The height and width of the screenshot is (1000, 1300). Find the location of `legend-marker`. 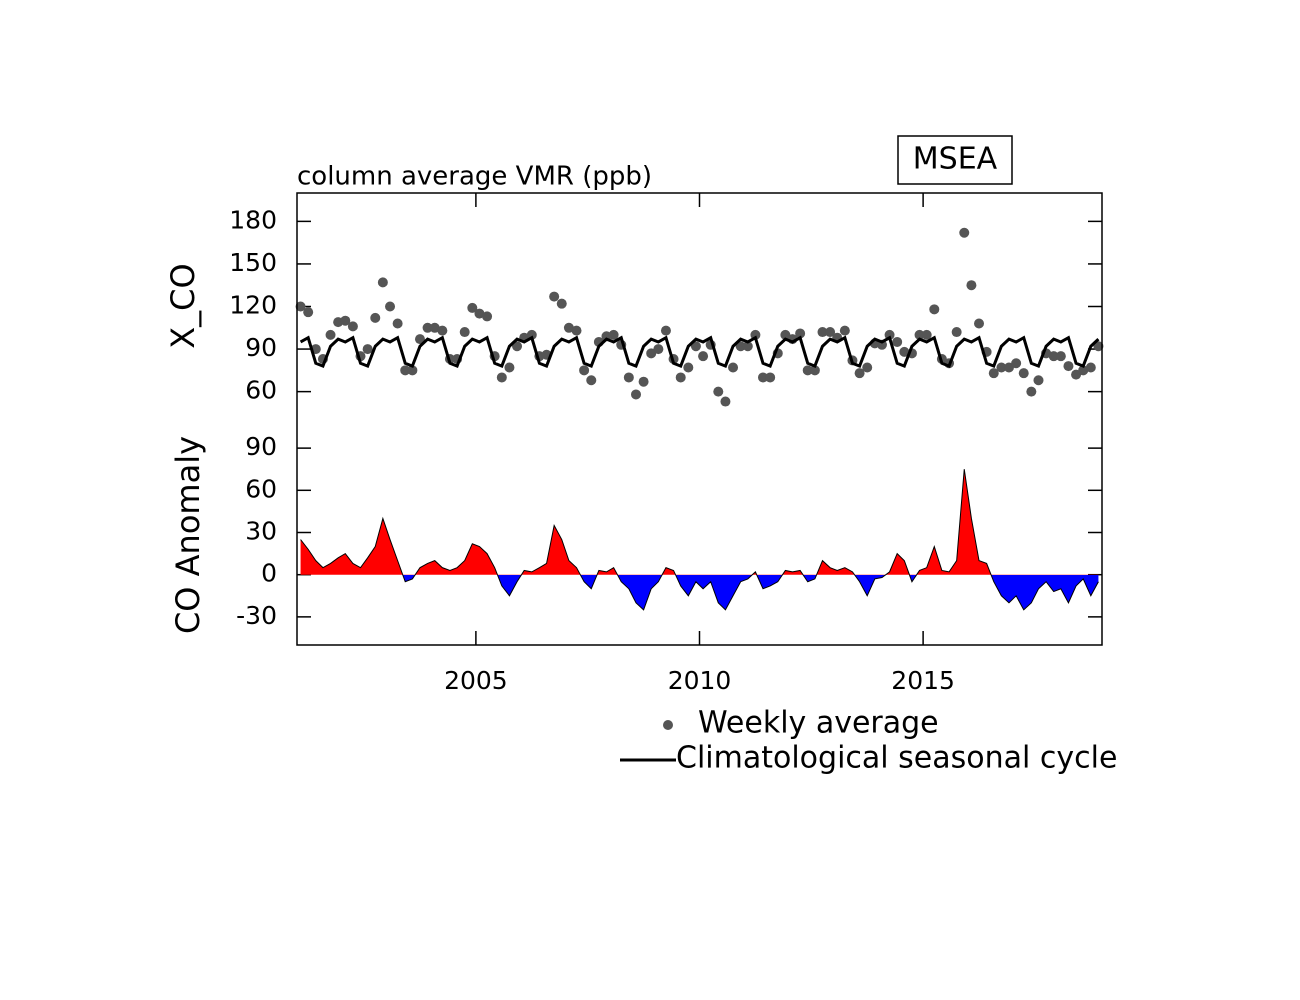

legend-marker is located at coordinates (668, 725).